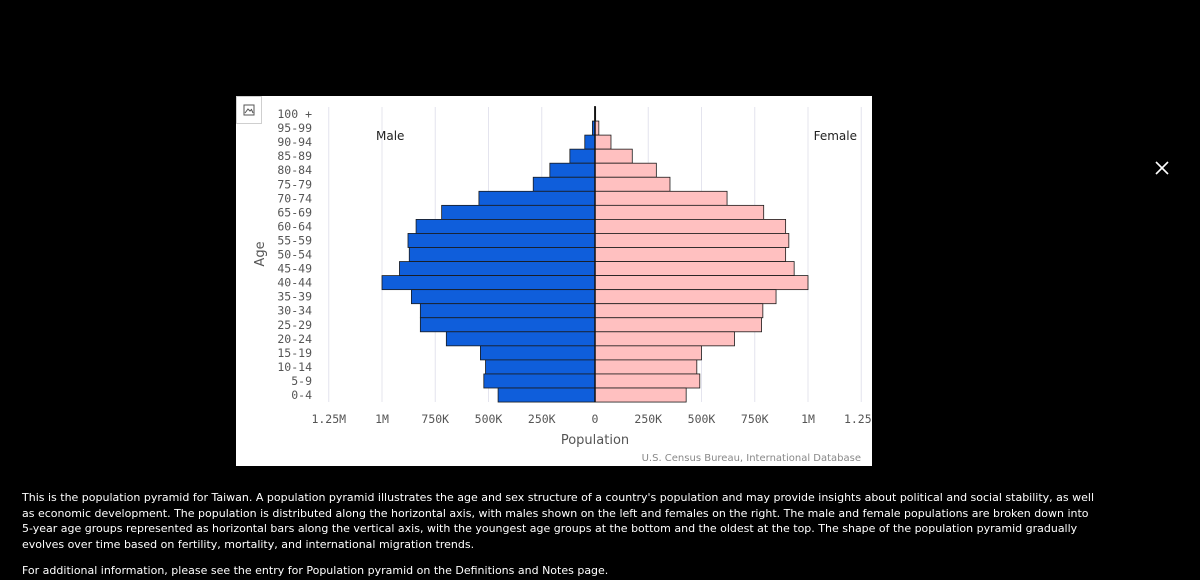 The width and height of the screenshot is (1200, 580). What do you see at coordinates (294, 184) in the screenshot?
I see `age-tick-label: 75-79` at bounding box center [294, 184].